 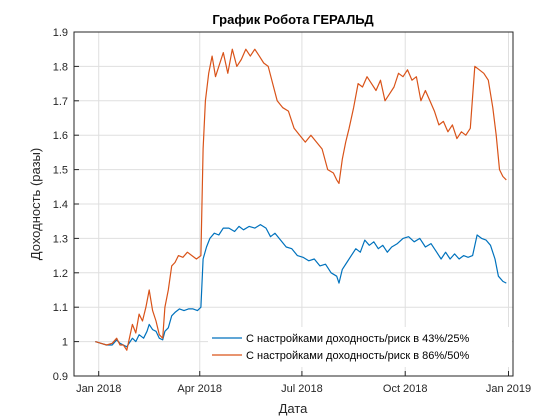 I want to click on legend-box, so click(x=360, y=347).